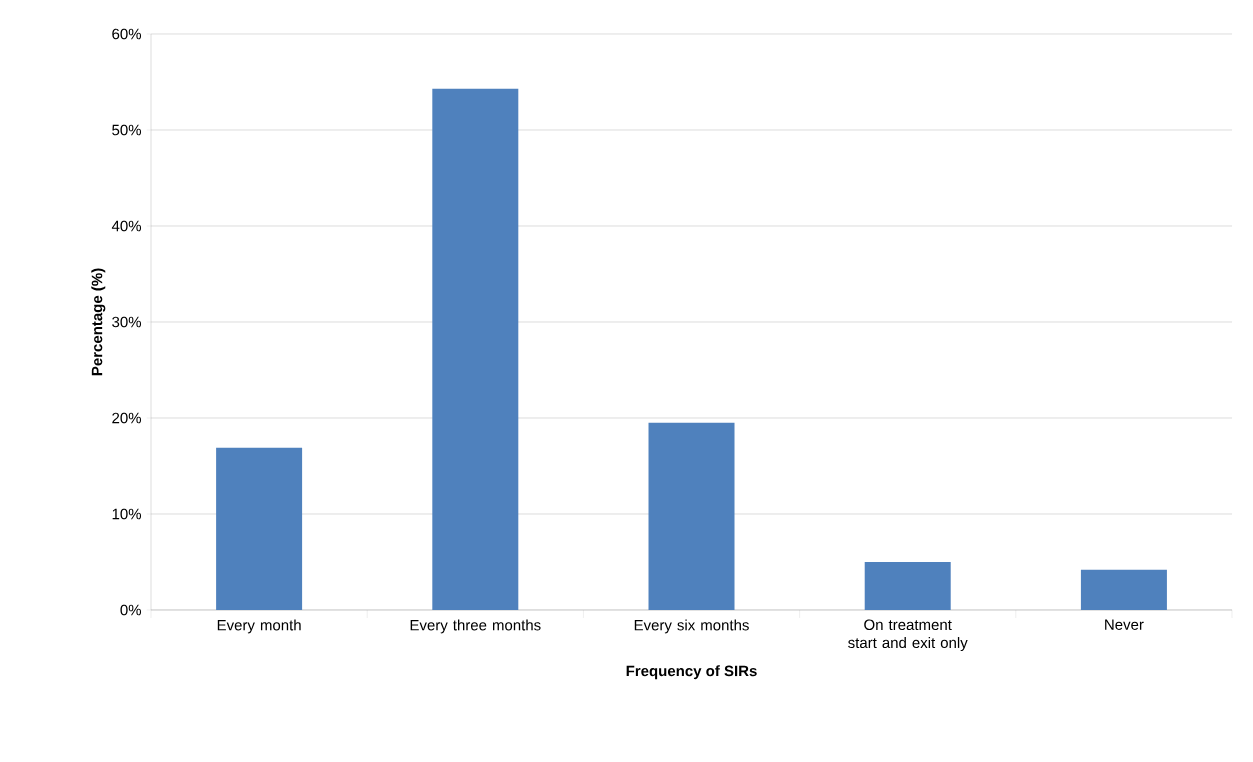  What do you see at coordinates (691, 626) in the screenshot?
I see `x-tick-label: Every six months` at bounding box center [691, 626].